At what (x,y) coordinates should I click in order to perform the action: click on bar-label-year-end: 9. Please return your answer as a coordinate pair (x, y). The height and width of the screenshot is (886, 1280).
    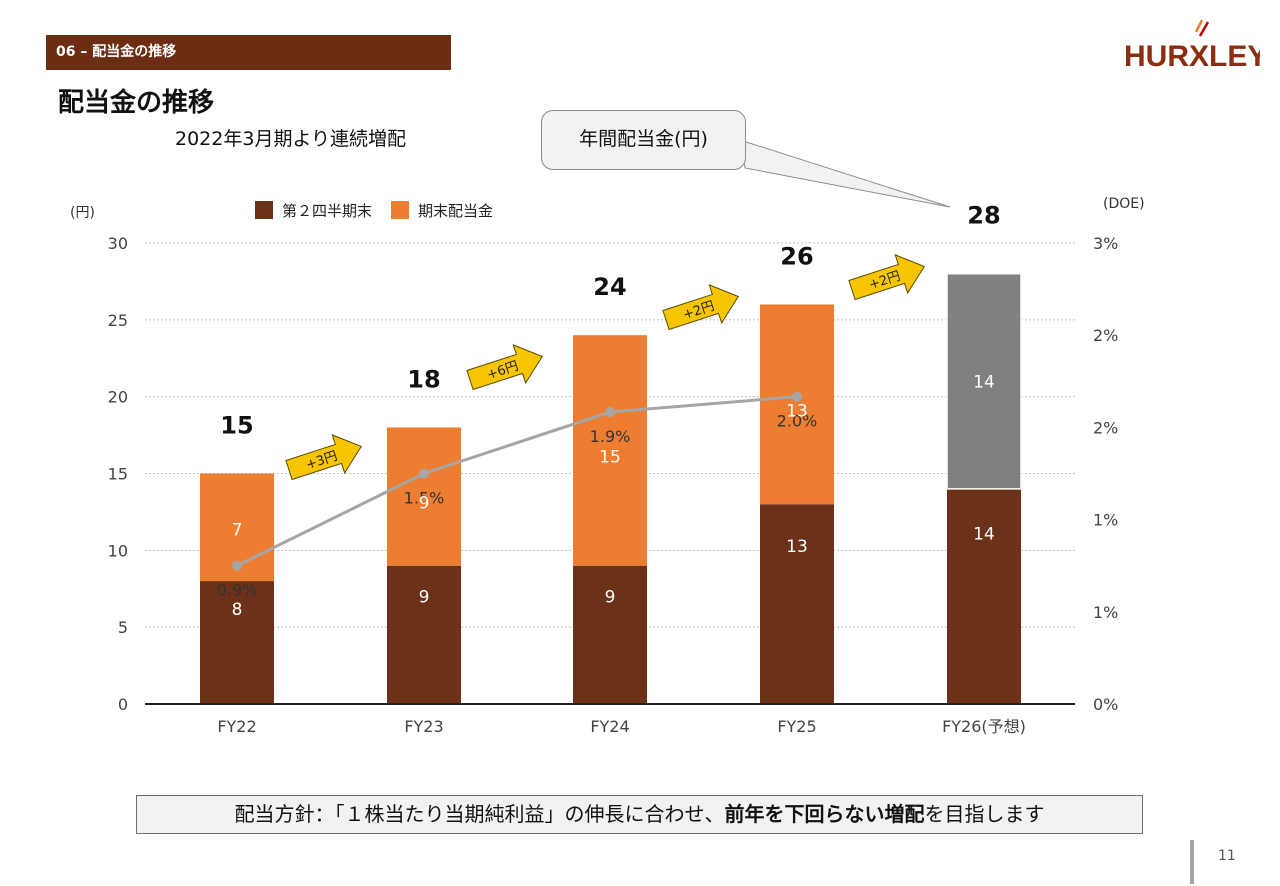
    Looking at the image, I should click on (424, 504).